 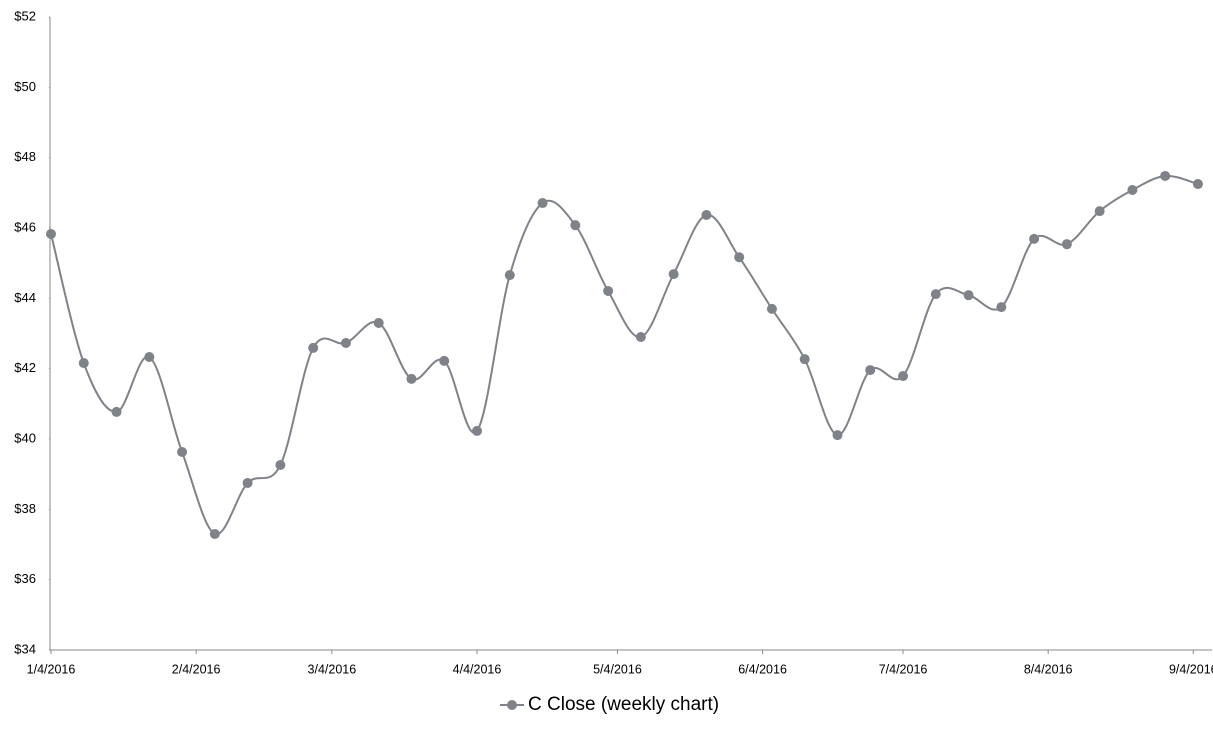 What do you see at coordinates (25, 578) in the screenshot?
I see `y-tick-label: $36` at bounding box center [25, 578].